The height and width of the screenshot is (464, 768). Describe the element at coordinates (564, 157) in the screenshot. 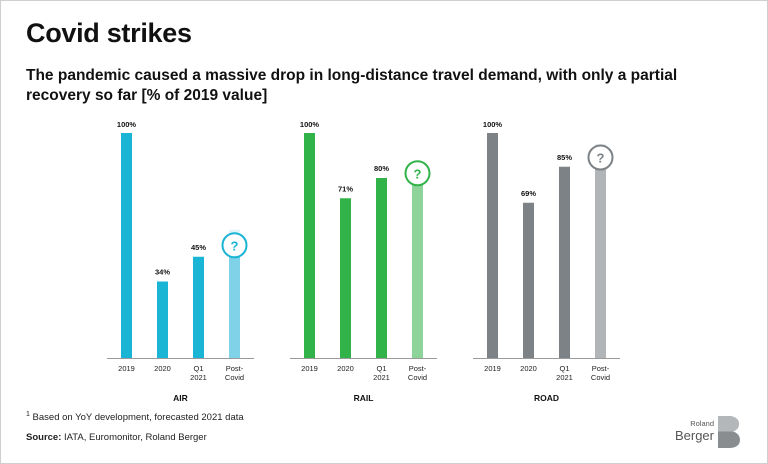

I see `road-value-label-3: 85%` at that location.